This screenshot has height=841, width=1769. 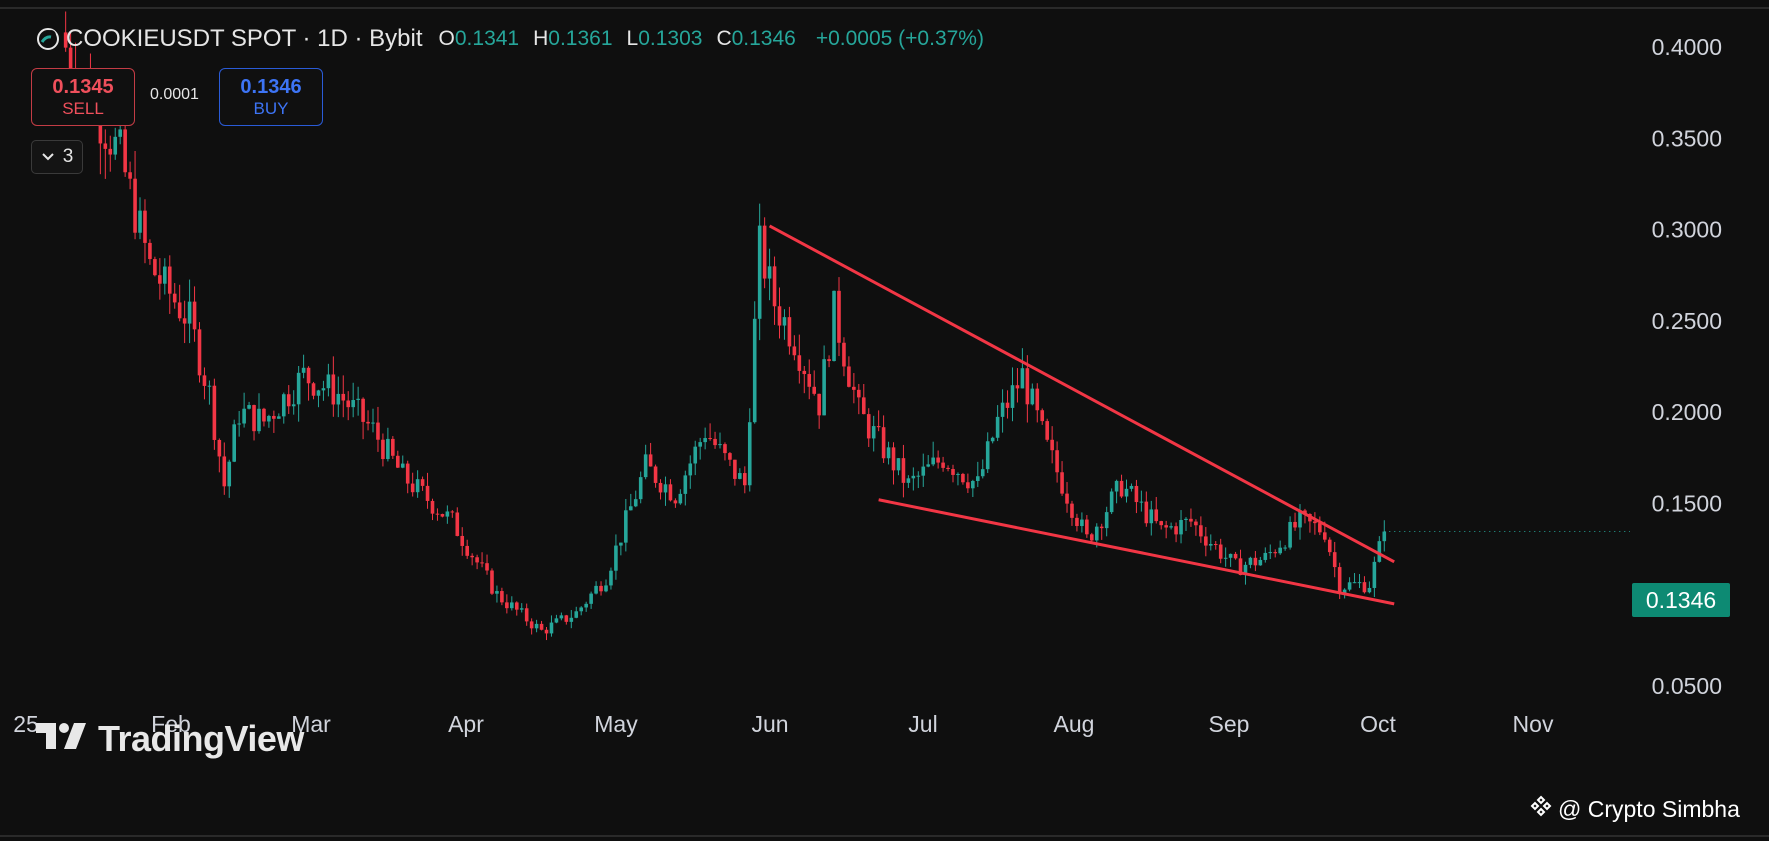 What do you see at coordinates (170, 739) in the screenshot?
I see `tradingview-logo: TradingView` at bounding box center [170, 739].